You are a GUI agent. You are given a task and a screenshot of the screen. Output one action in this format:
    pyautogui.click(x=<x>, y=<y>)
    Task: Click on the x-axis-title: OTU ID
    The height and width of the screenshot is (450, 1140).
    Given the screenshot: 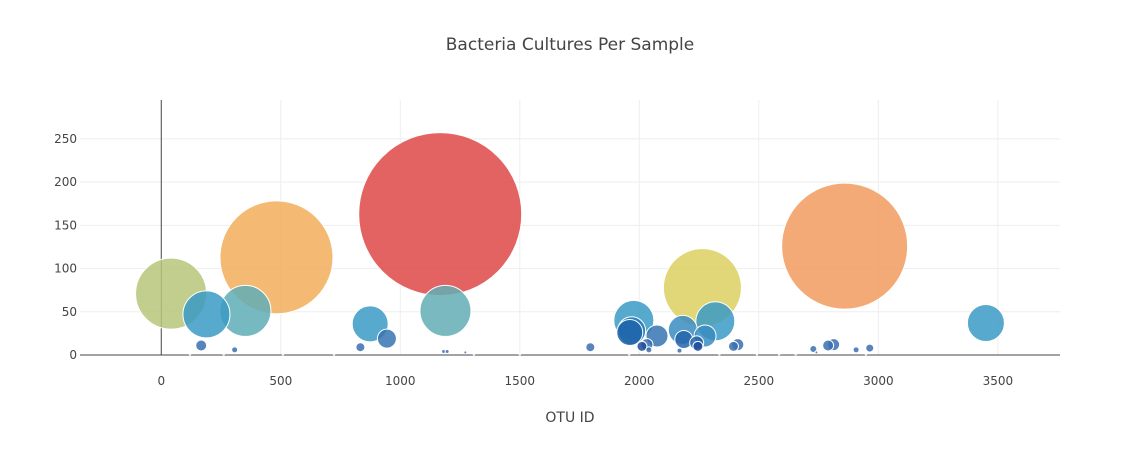 What is the action you would take?
    pyautogui.click(x=569, y=418)
    